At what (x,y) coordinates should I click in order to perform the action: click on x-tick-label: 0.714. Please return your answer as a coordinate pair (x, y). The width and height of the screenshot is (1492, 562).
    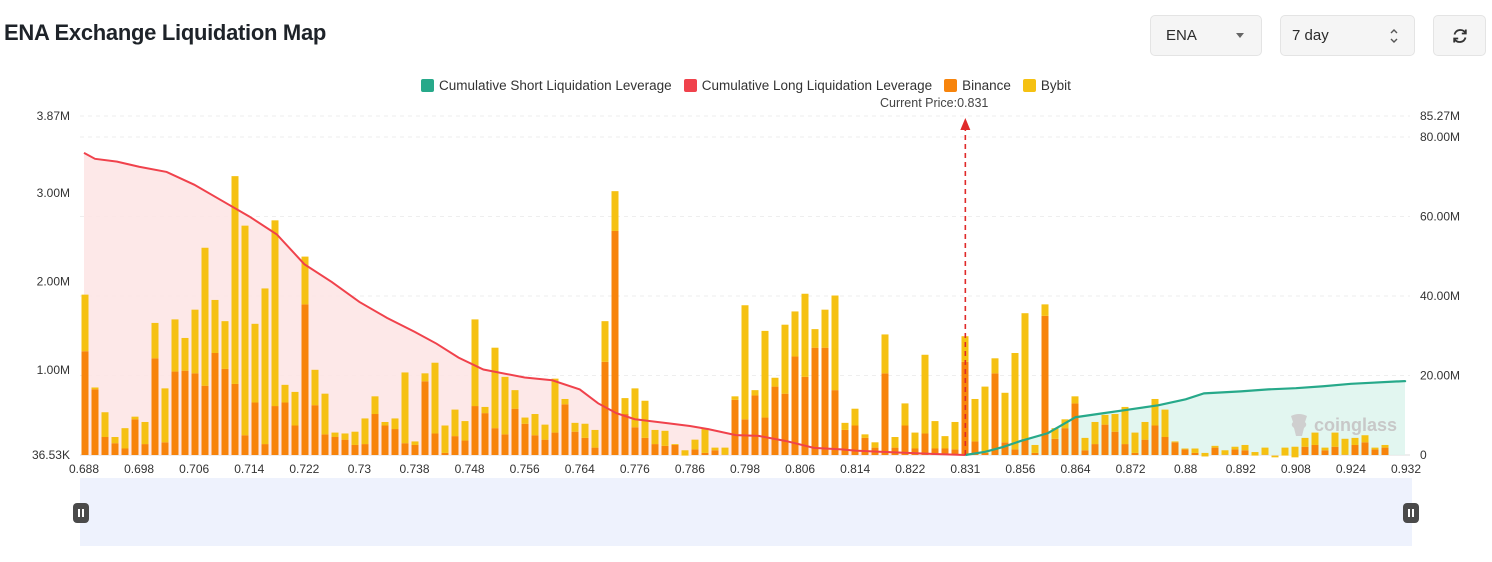
    Looking at the image, I should click on (249, 469).